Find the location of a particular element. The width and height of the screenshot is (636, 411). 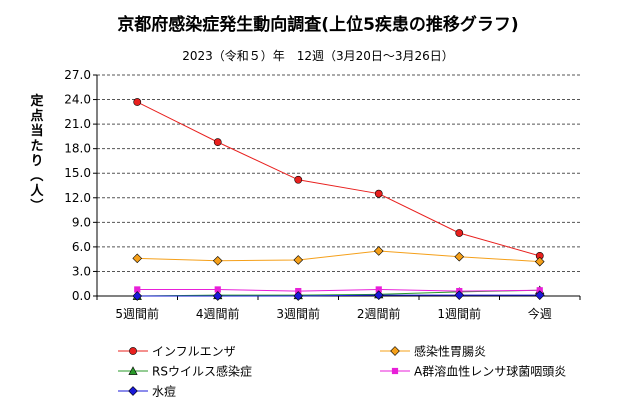

y-axis-label-char: 人 is located at coordinates (37, 191).